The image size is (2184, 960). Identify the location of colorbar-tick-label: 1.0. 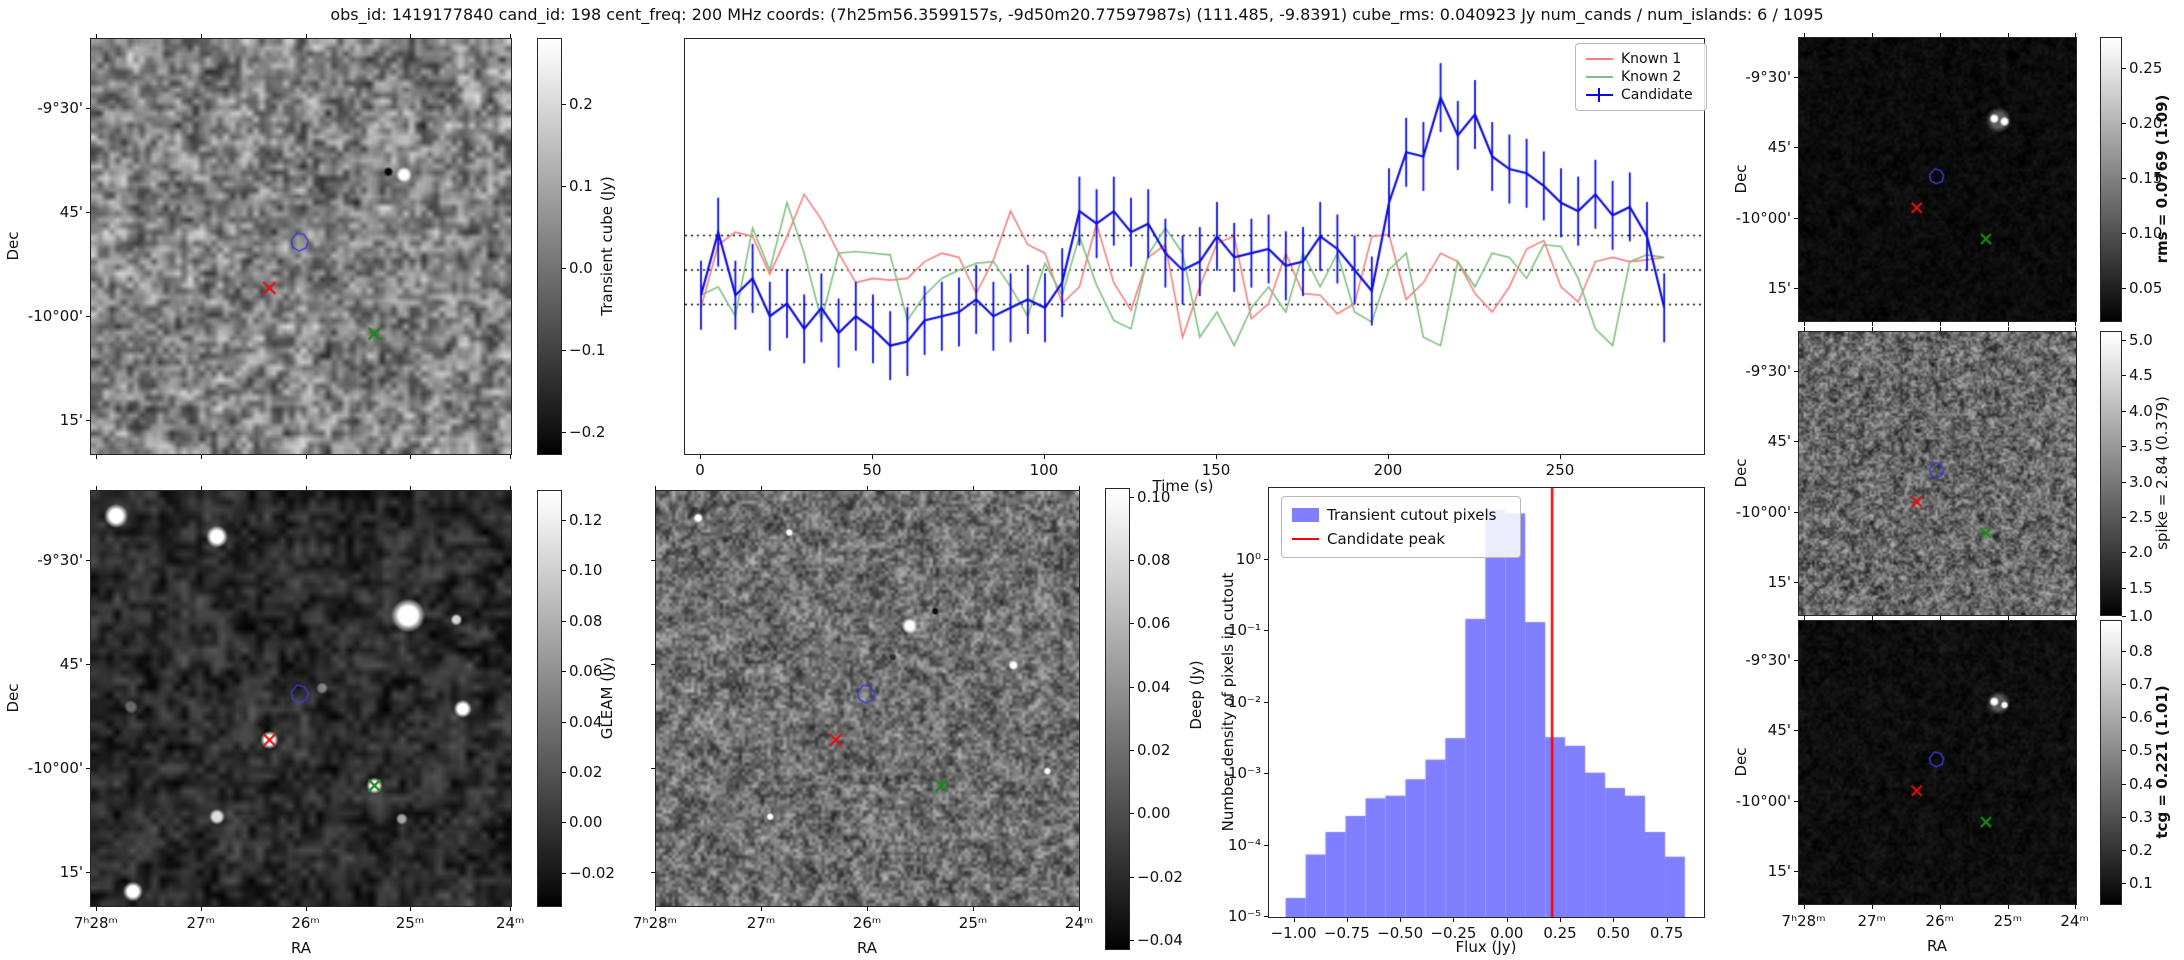
(2141, 616).